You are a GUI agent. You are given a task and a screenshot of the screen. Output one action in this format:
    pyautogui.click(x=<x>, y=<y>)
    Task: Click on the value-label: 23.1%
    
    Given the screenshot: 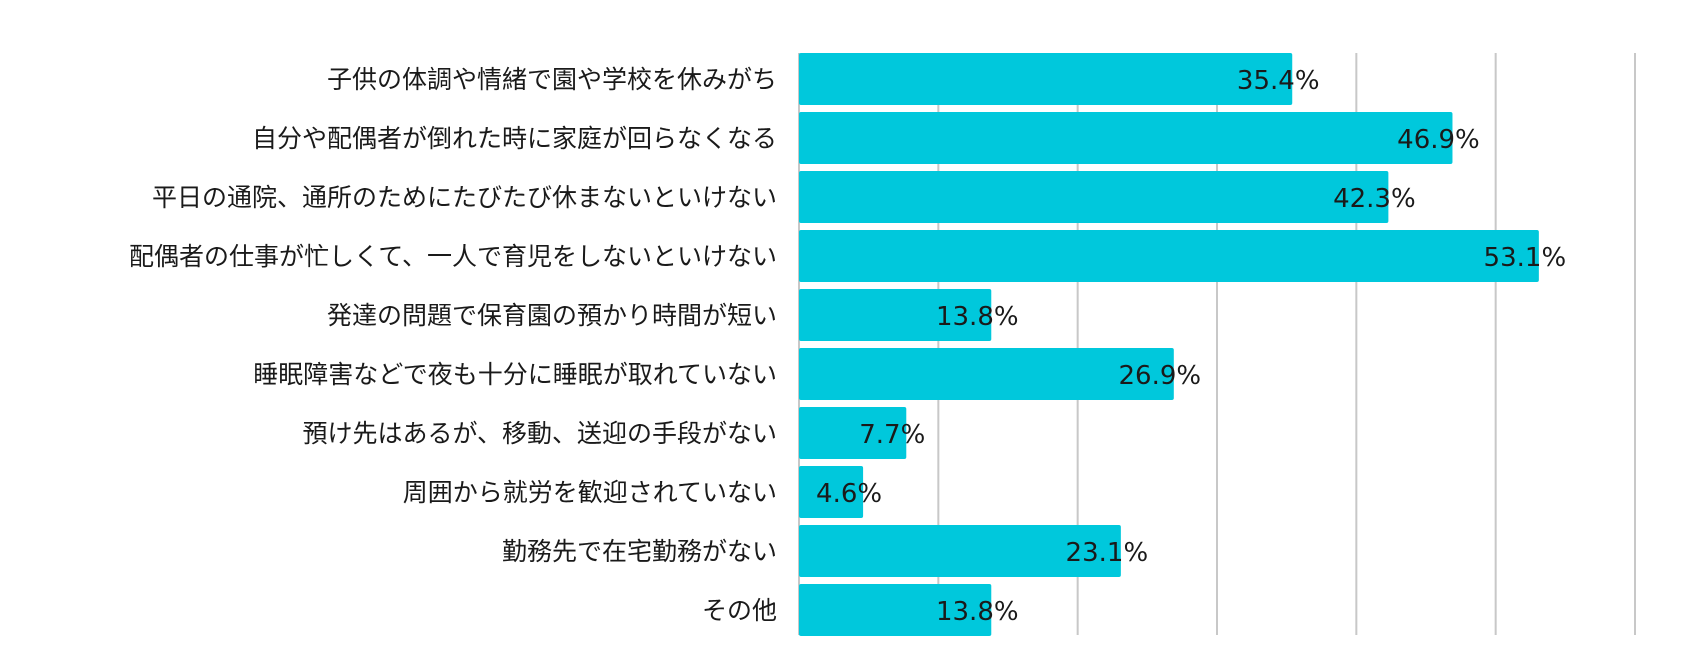 What is the action you would take?
    pyautogui.click(x=1107, y=553)
    